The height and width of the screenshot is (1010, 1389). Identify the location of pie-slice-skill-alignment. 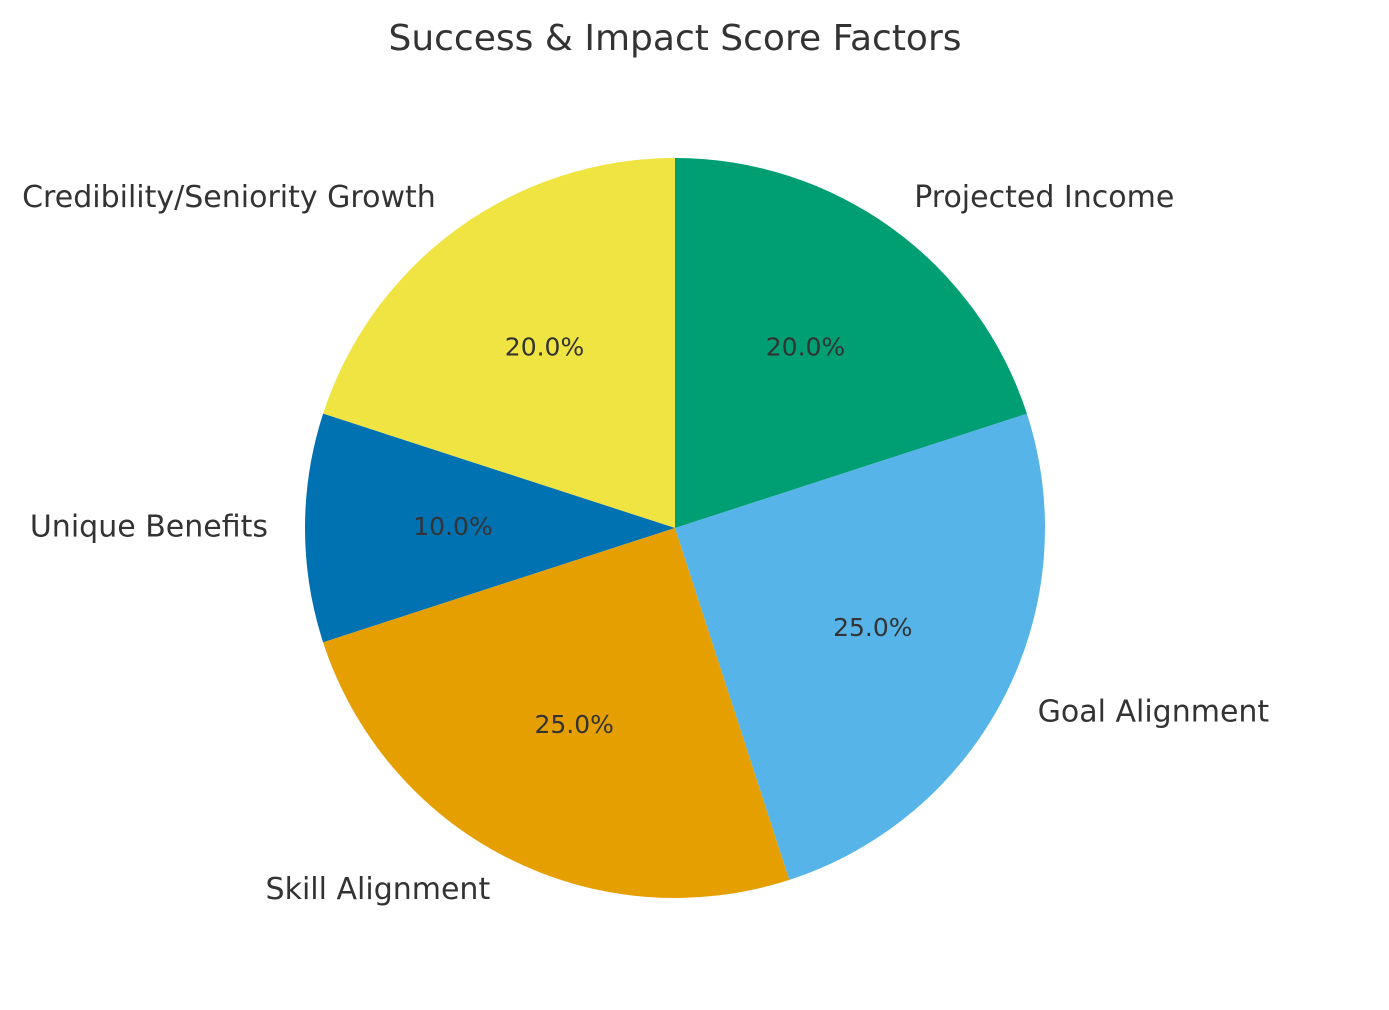
(556, 713).